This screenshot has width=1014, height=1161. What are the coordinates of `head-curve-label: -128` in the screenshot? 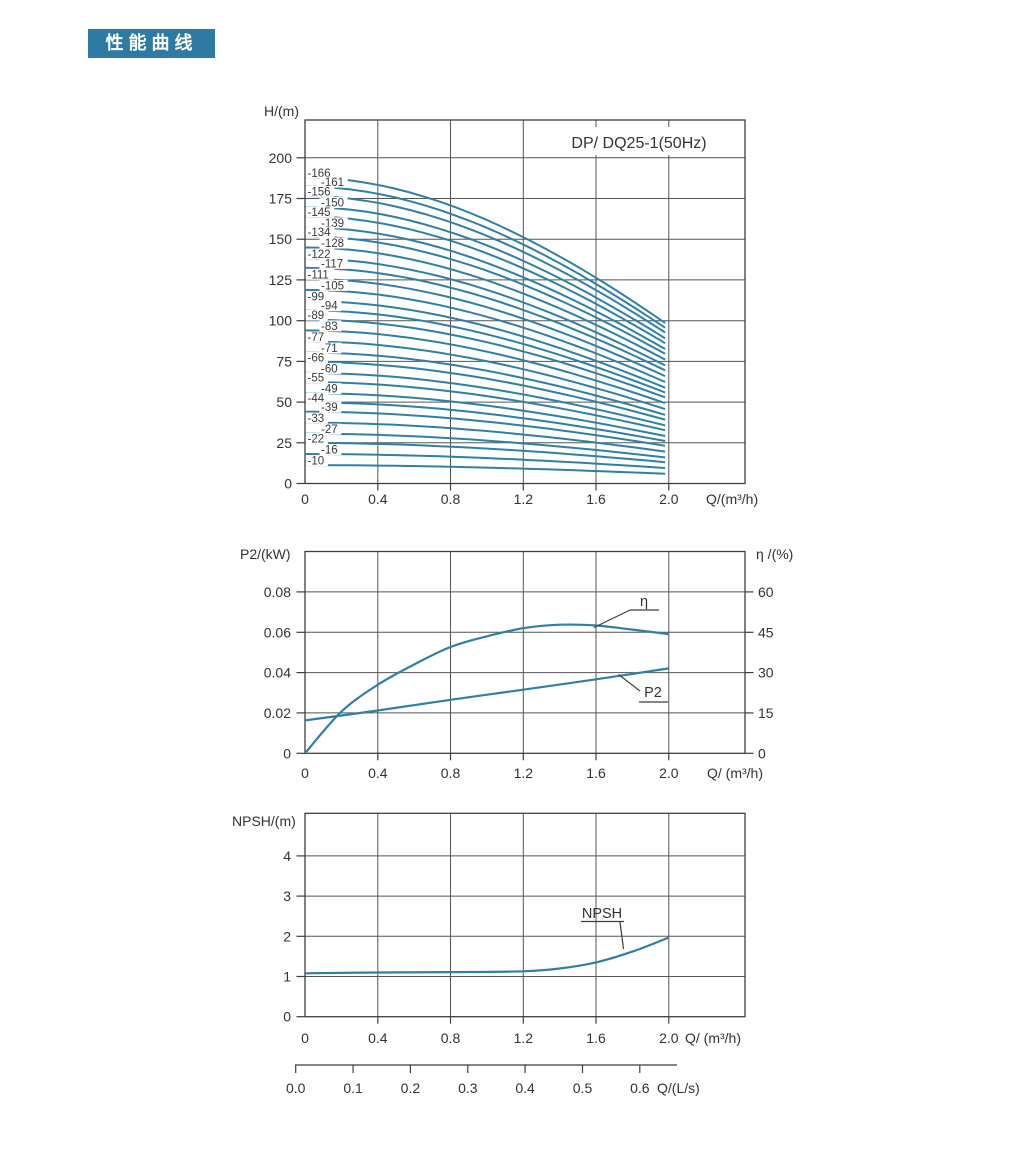 It's located at (332, 244).